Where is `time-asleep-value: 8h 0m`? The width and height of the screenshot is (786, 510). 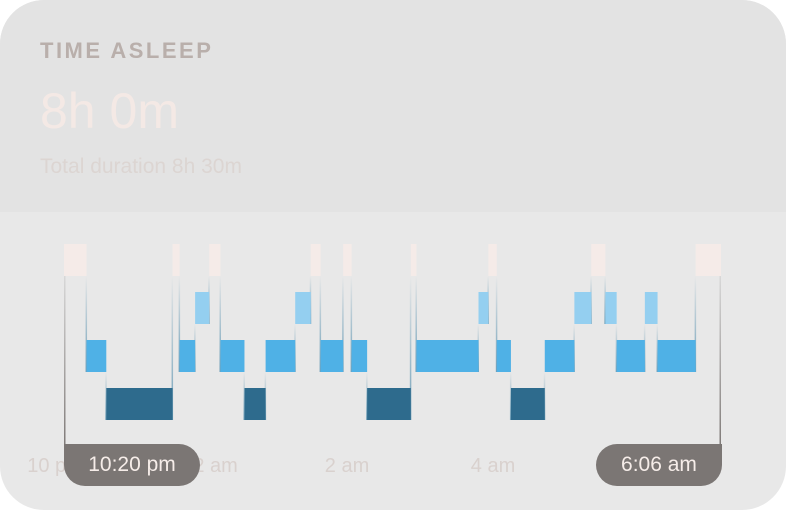 time-asleep-value: 8h 0m is located at coordinates (109, 111).